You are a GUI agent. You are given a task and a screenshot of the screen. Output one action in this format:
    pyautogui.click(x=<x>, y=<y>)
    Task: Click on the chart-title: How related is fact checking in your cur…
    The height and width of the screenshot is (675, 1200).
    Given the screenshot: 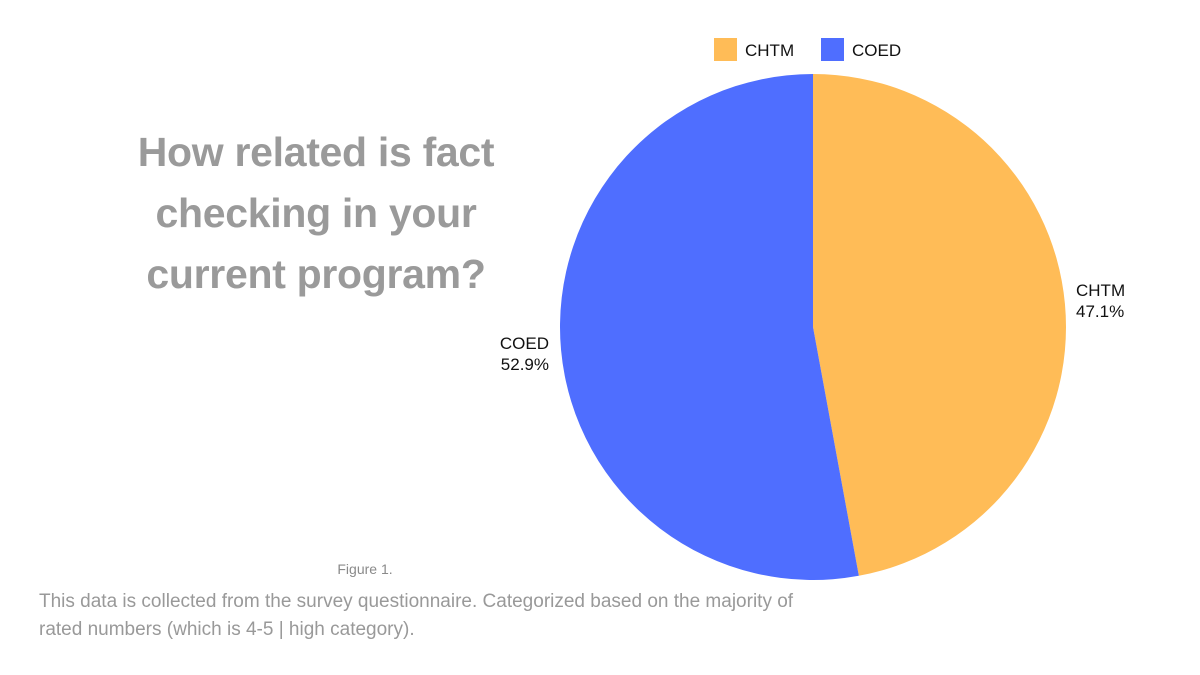 What is the action you would take?
    pyautogui.click(x=316, y=213)
    